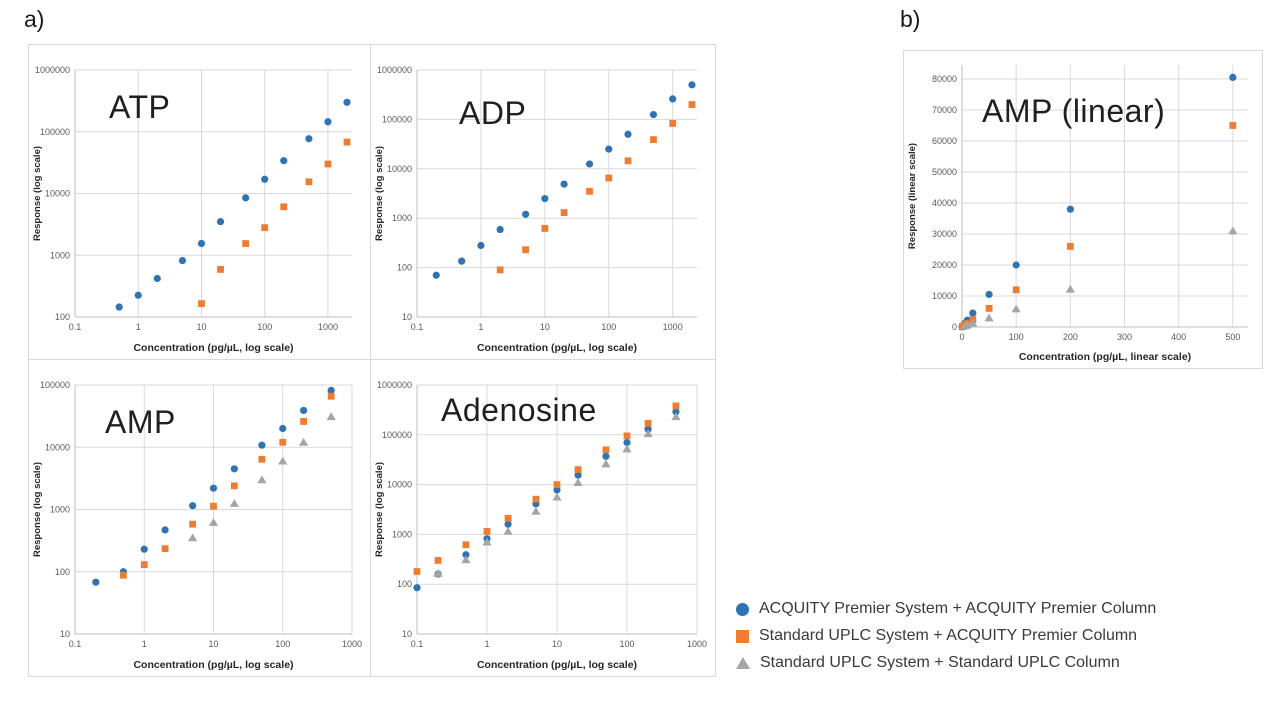 The height and width of the screenshot is (708, 1280). Describe the element at coordinates (140, 107) in the screenshot. I see `chart-title-atp: ATP` at that location.